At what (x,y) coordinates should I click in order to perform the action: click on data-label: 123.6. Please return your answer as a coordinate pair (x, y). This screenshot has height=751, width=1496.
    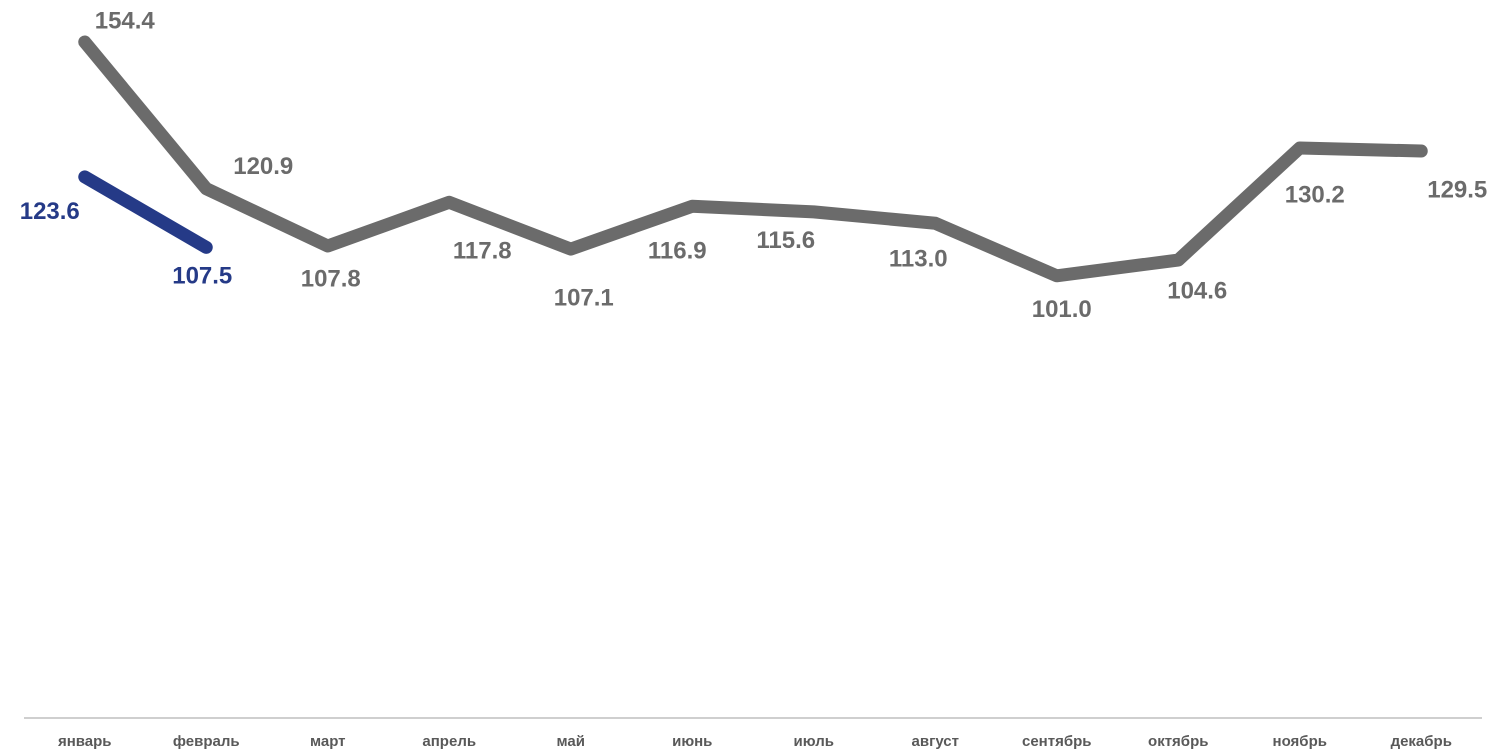
    Looking at the image, I should click on (50, 211).